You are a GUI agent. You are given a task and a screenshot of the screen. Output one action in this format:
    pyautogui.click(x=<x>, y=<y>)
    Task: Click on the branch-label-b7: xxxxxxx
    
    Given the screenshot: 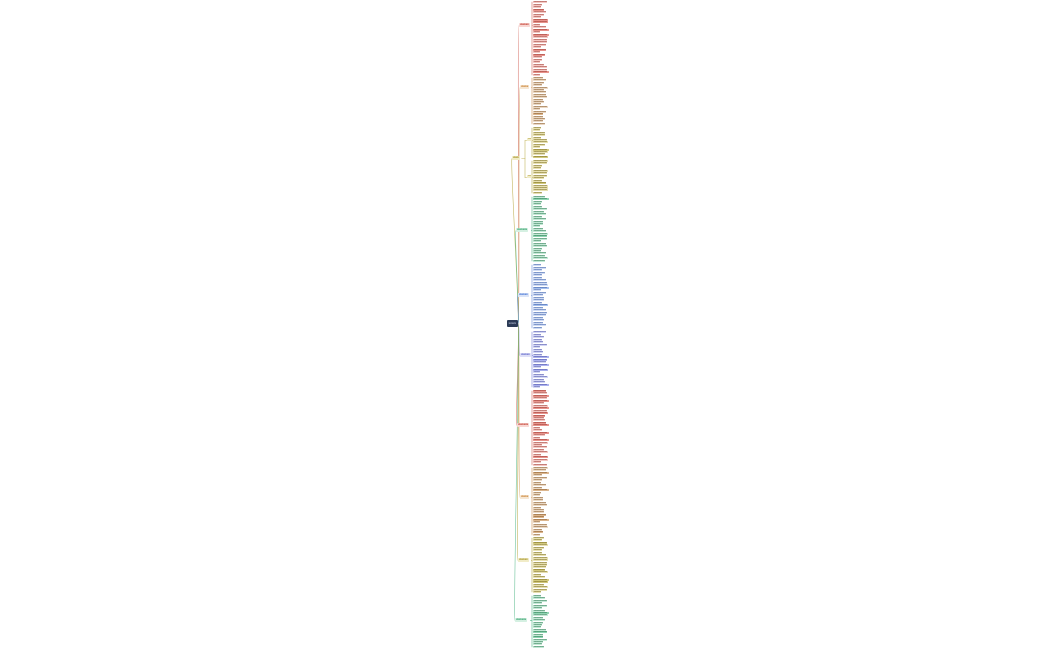 What is the action you would take?
    pyautogui.click(x=523, y=425)
    